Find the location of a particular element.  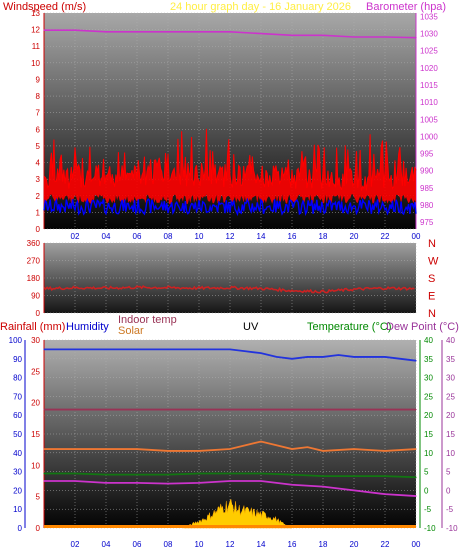

temperature-tick-label: 35 is located at coordinates (428, 359).